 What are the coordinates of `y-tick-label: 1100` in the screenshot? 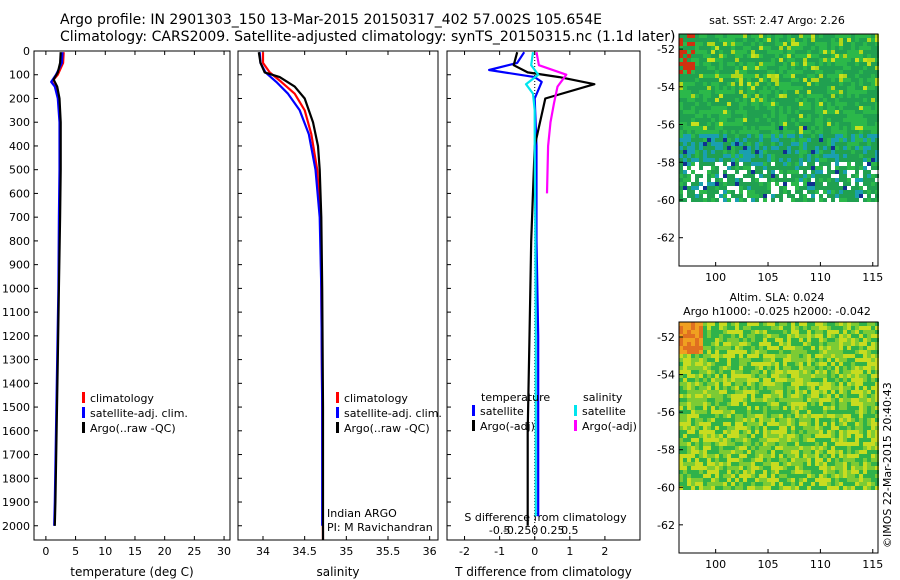 It's located at (16, 312).